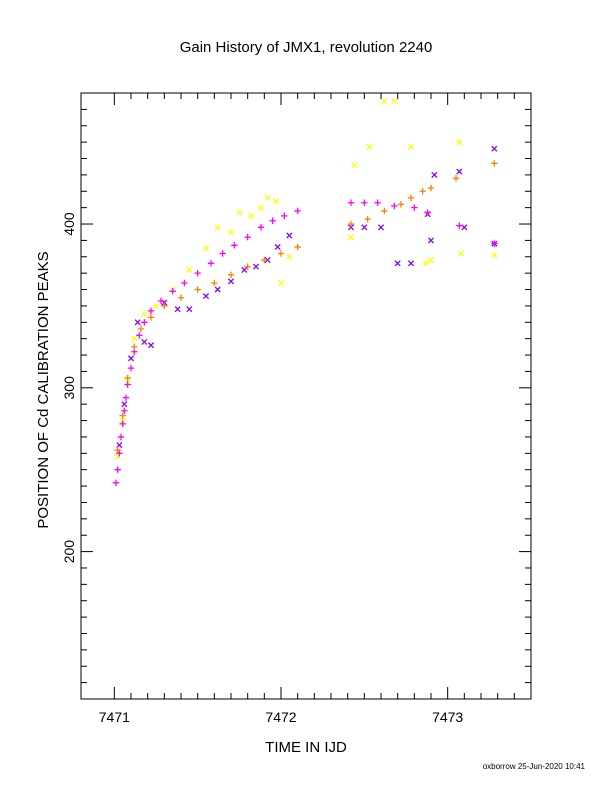 Image resolution: width=612 pixels, height=792 pixels. Describe the element at coordinates (306, 47) in the screenshot. I see `chart-title: Gain History of JMX1, revolution 2240` at that location.